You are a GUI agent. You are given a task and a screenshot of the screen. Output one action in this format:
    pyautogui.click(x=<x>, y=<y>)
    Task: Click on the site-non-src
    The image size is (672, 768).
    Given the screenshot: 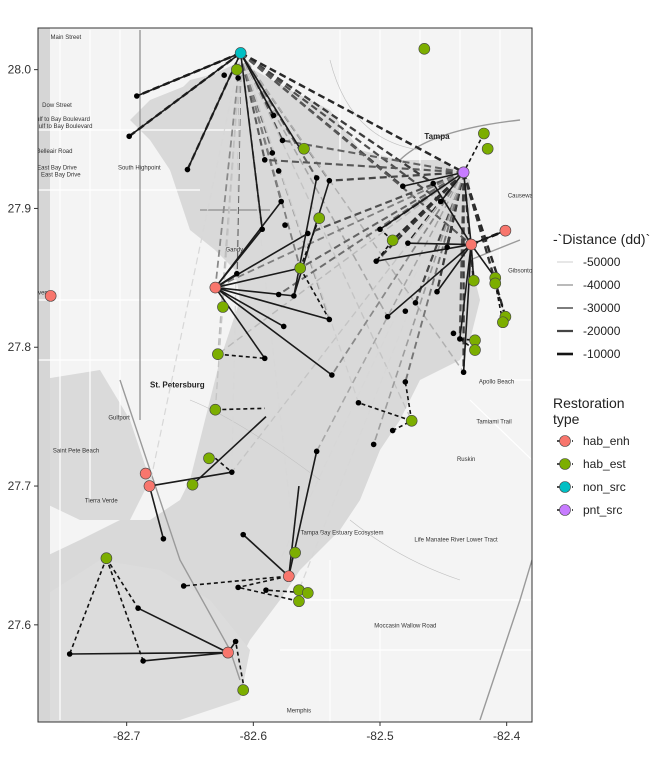 What is the action you would take?
    pyautogui.click(x=240, y=53)
    